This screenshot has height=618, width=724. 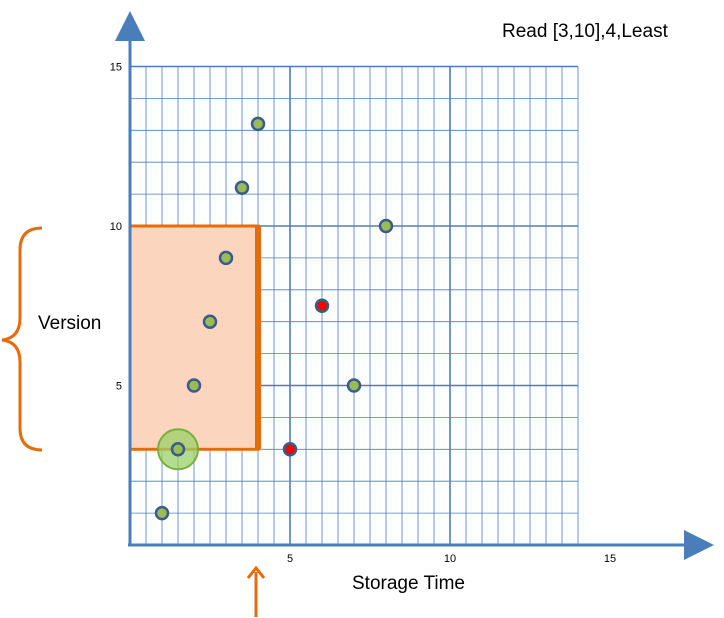 I want to click on version-brace, so click(x=22, y=339).